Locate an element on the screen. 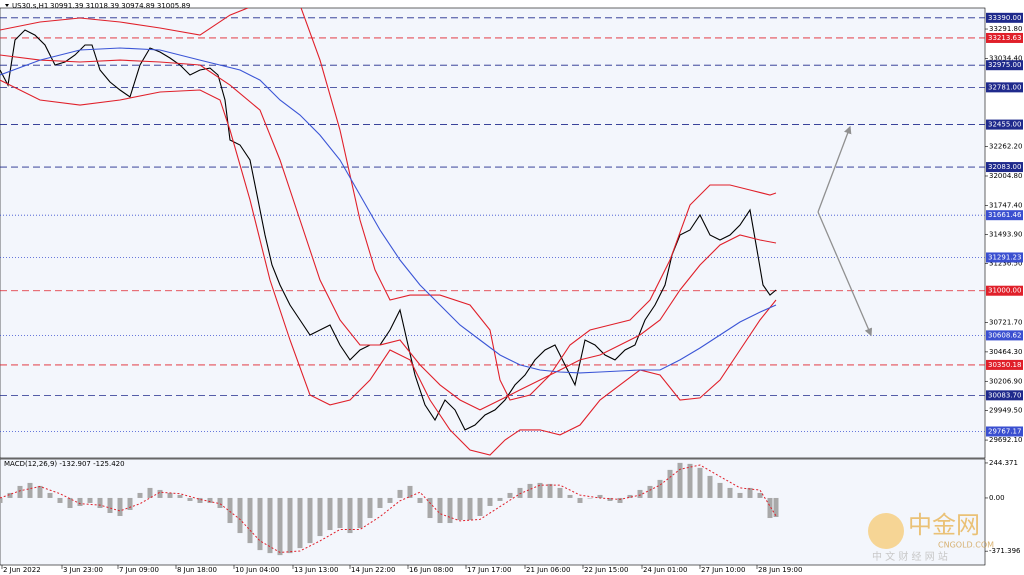  x-tick-label: 2 Jun 2022 is located at coordinates (22, 570).